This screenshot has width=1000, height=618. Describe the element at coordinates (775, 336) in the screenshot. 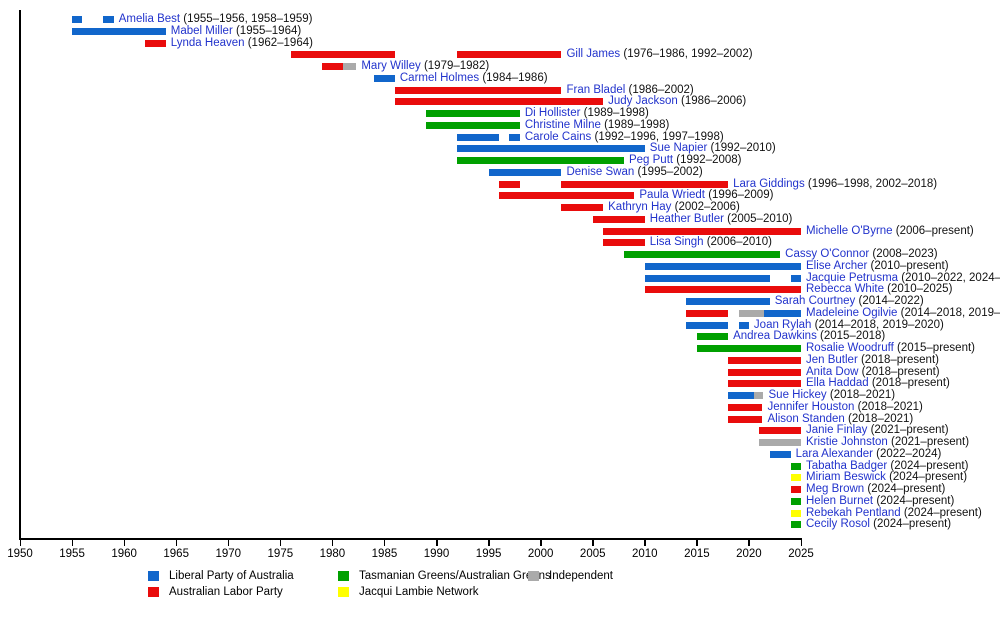

I see `person-name-link: Andrea Dawkins` at that location.